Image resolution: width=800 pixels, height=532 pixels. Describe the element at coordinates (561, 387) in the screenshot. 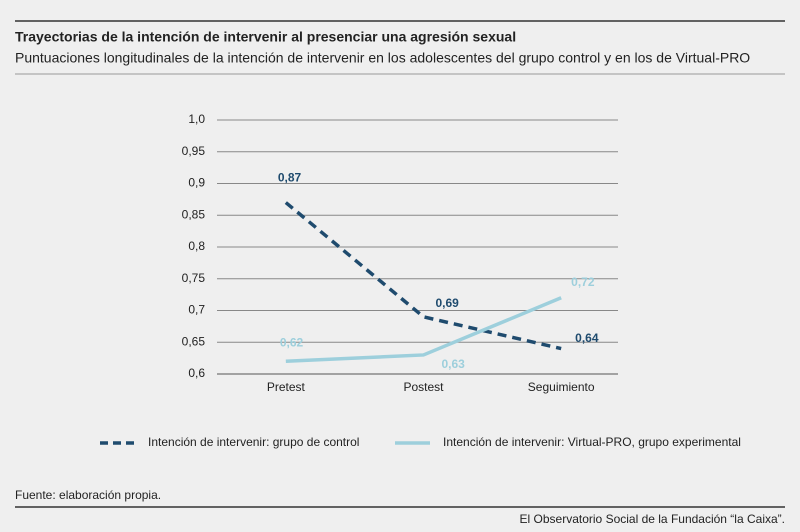

I see `x-tick-label: Seguimiento` at that location.